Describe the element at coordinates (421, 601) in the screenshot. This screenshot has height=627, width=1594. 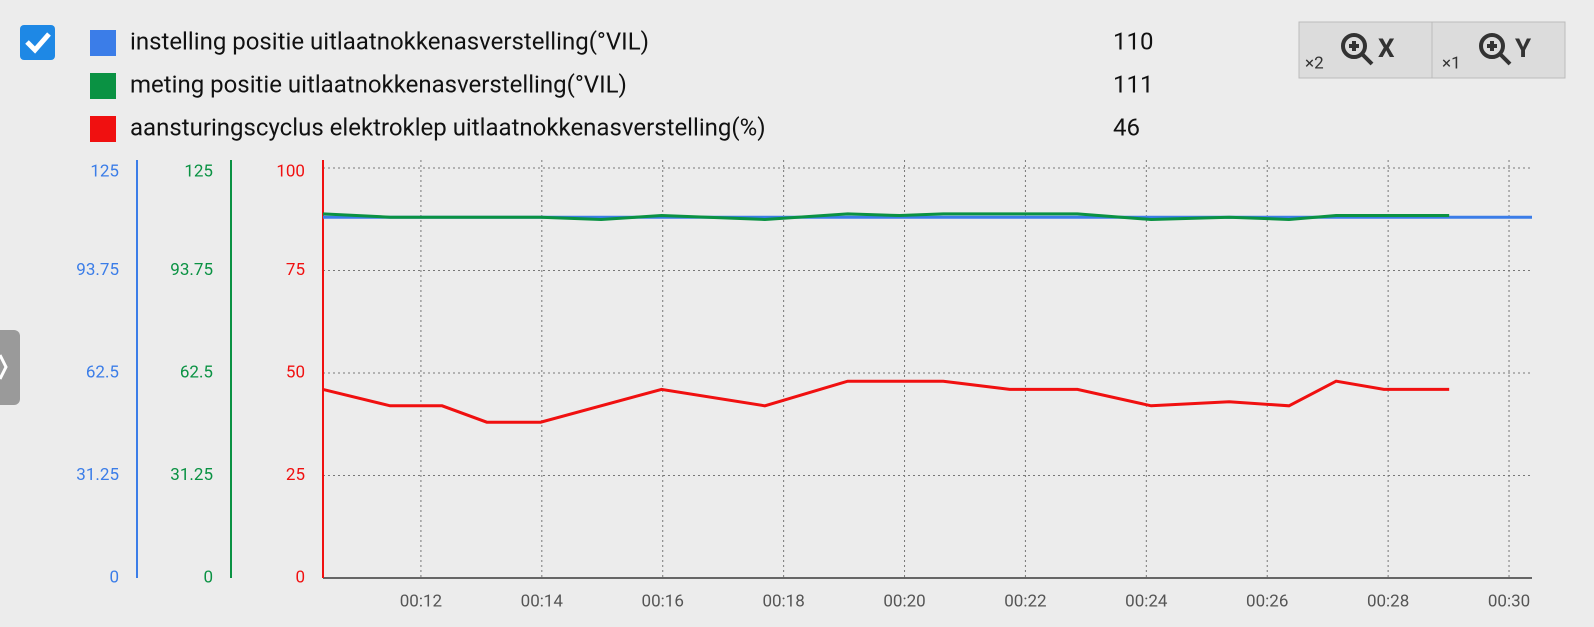
I see `x-tick-label: 00:12` at that location.